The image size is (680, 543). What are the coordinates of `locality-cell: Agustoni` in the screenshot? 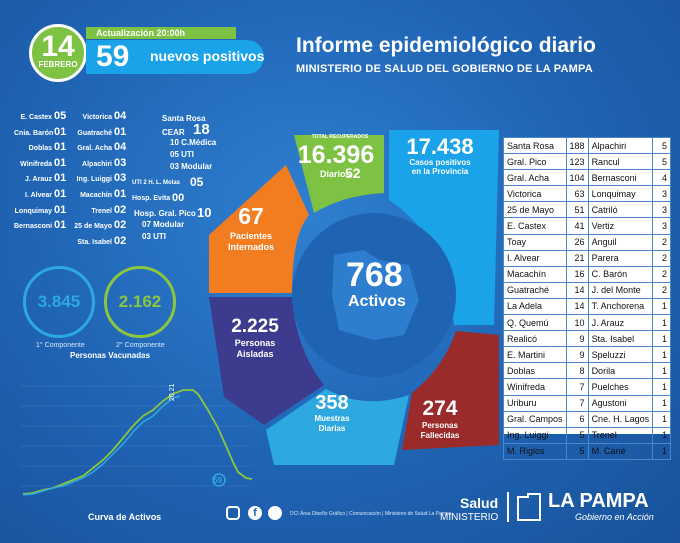 It's located at (620, 403).